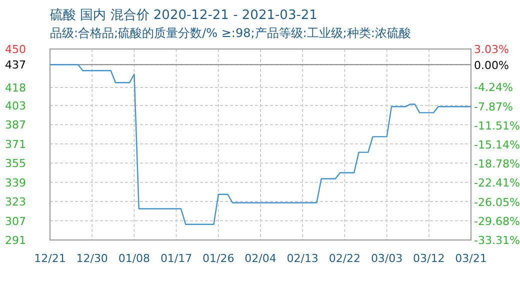 The image size is (520, 300). Describe the element at coordinates (15, 202) in the screenshot. I see `y-tick-label: 323` at that location.